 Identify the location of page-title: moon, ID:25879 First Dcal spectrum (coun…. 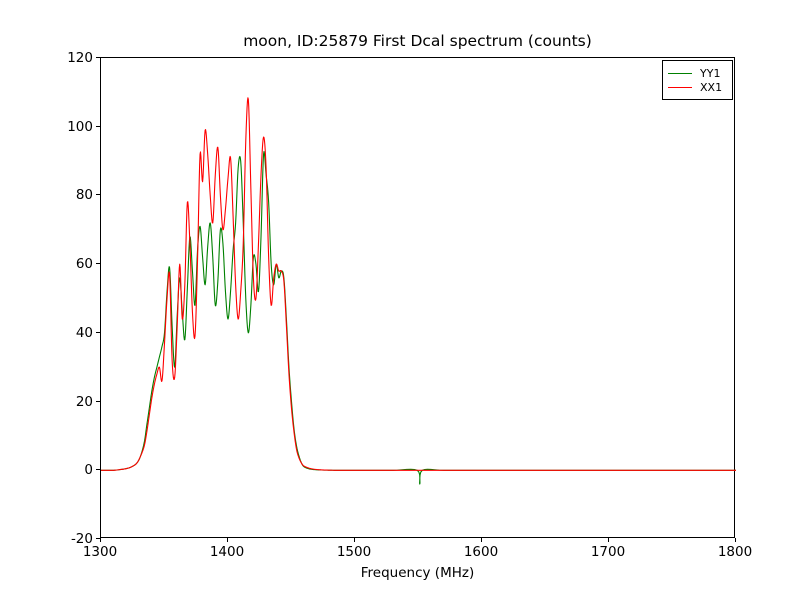
(417, 41).